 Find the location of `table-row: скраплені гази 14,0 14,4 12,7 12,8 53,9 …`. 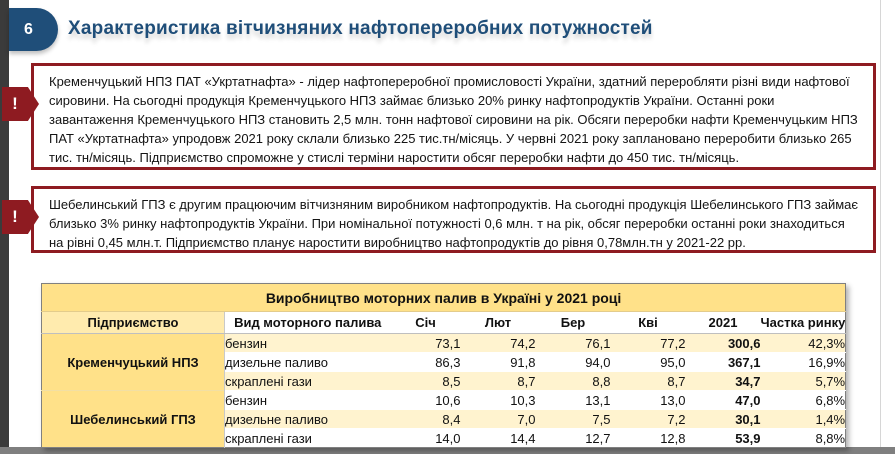

table-row: скраплені гази 14,0 14,4 12,7 12,8 53,9 … is located at coordinates (444, 438).